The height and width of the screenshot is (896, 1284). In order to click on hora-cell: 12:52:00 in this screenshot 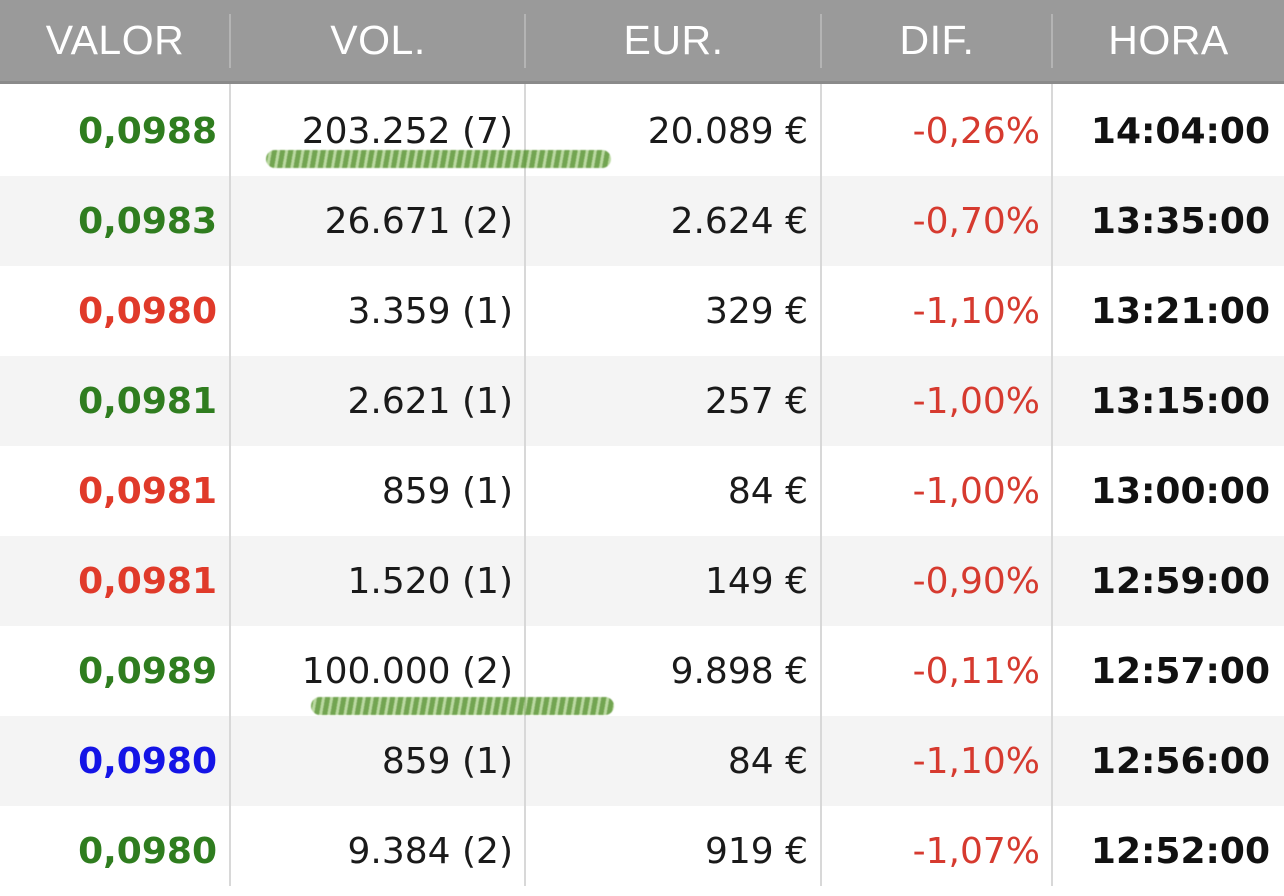, I will do `click(1180, 851)`.